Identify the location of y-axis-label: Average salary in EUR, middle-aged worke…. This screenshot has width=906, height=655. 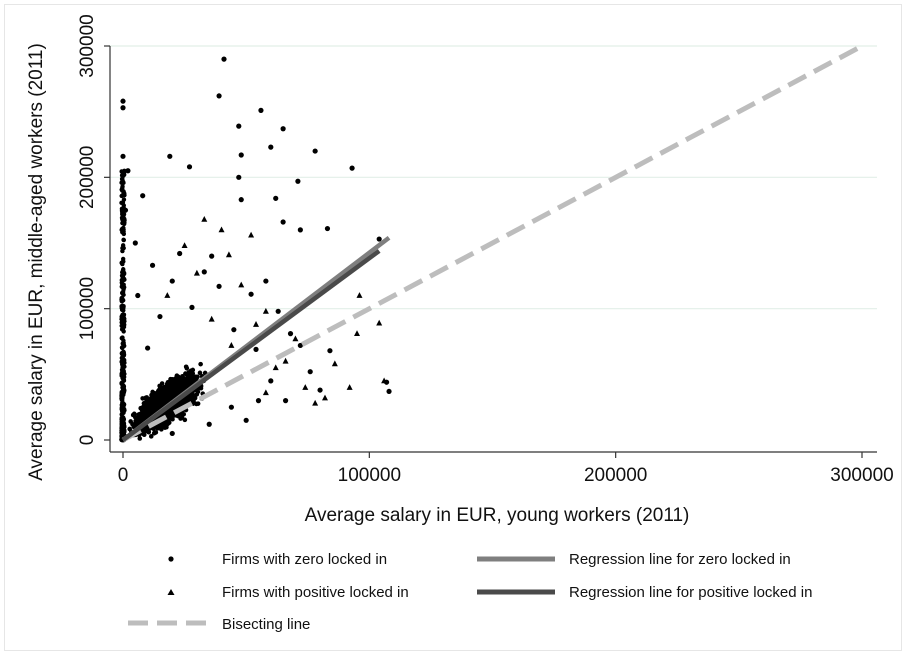
(36, 262).